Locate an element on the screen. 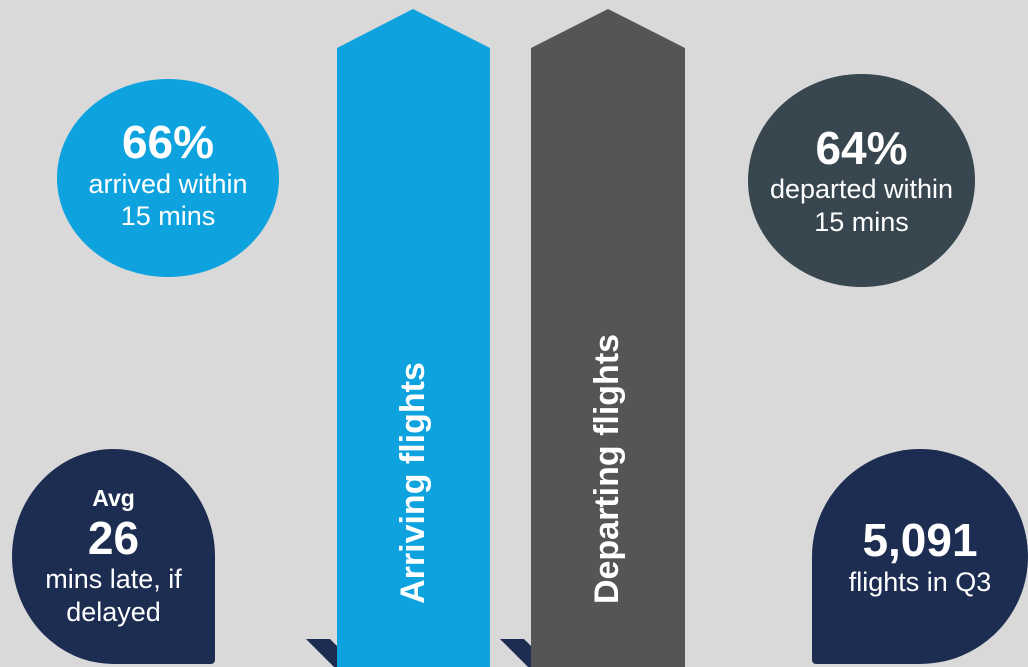 This screenshot has height=667, width=1028. average-delay-bubble: Avg 26 mins late, if delayed is located at coordinates (113, 556).